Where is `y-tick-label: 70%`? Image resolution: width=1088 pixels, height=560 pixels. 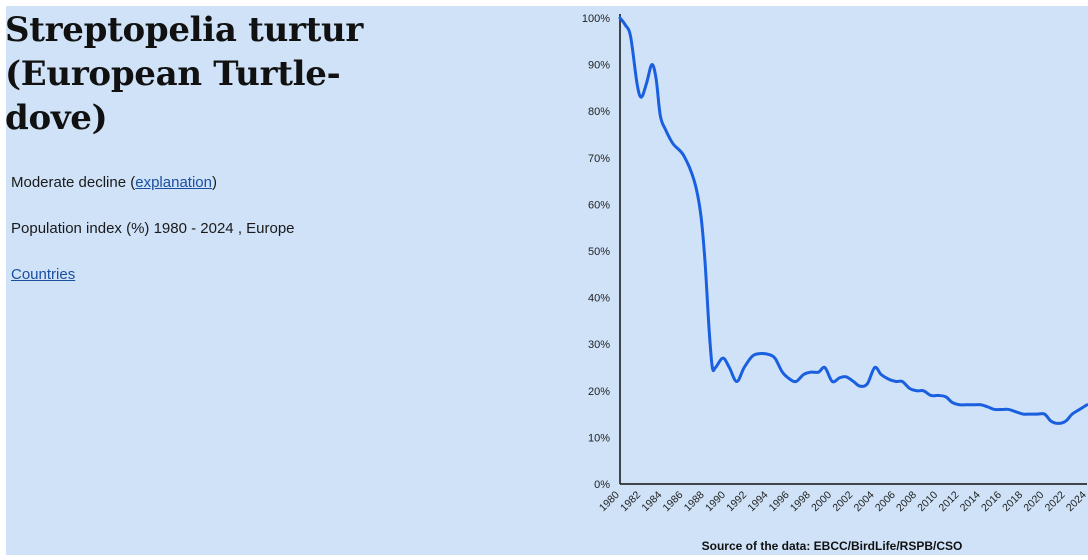
y-tick-label: 70% is located at coordinates (599, 159).